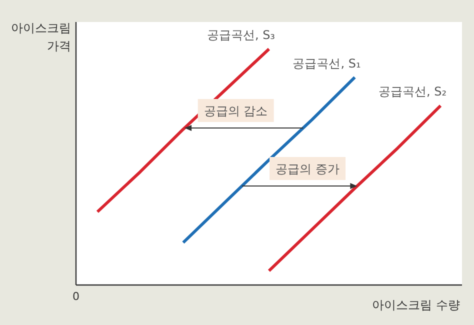  What do you see at coordinates (41, 37) in the screenshot?
I see `y-axis-title: 아이스크림 가격` at bounding box center [41, 37].